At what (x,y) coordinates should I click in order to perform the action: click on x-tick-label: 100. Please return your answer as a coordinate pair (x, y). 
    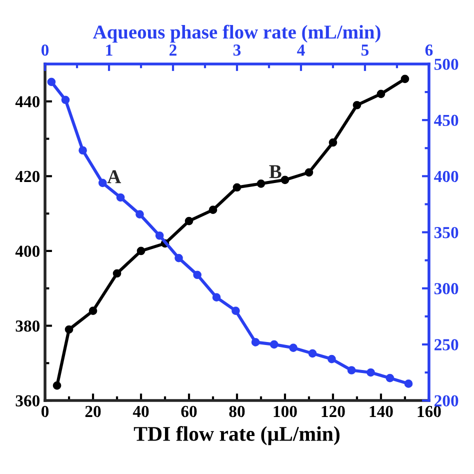
    Looking at the image, I should click on (285, 412).